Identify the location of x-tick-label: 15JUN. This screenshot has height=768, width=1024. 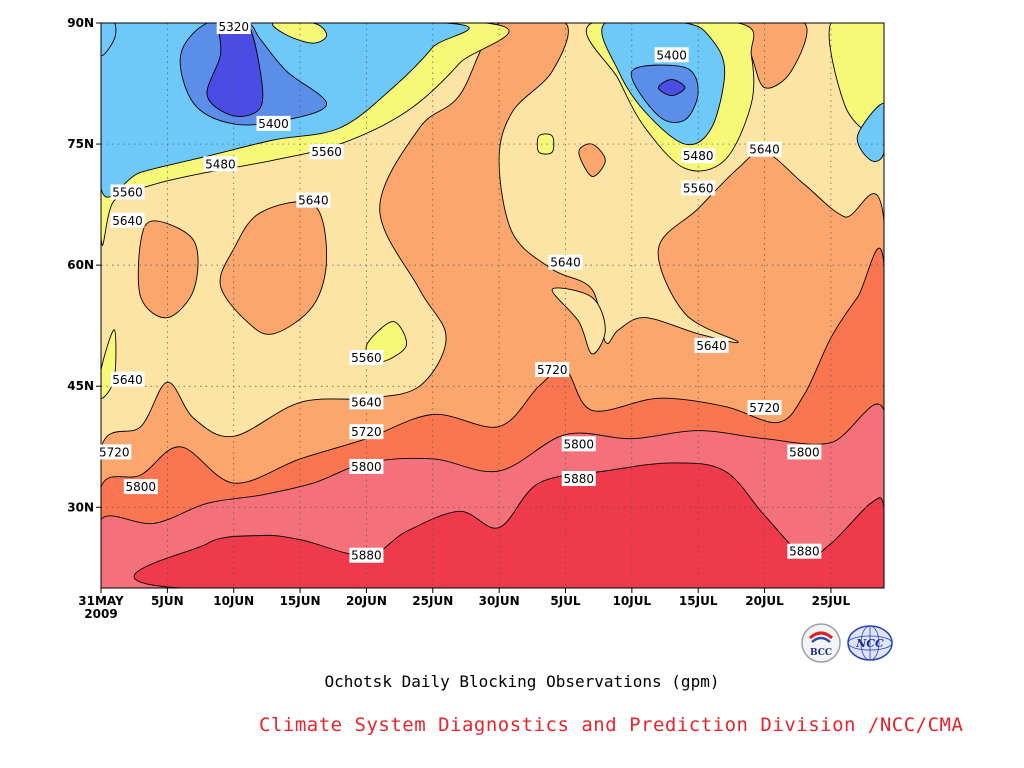
(300, 601).